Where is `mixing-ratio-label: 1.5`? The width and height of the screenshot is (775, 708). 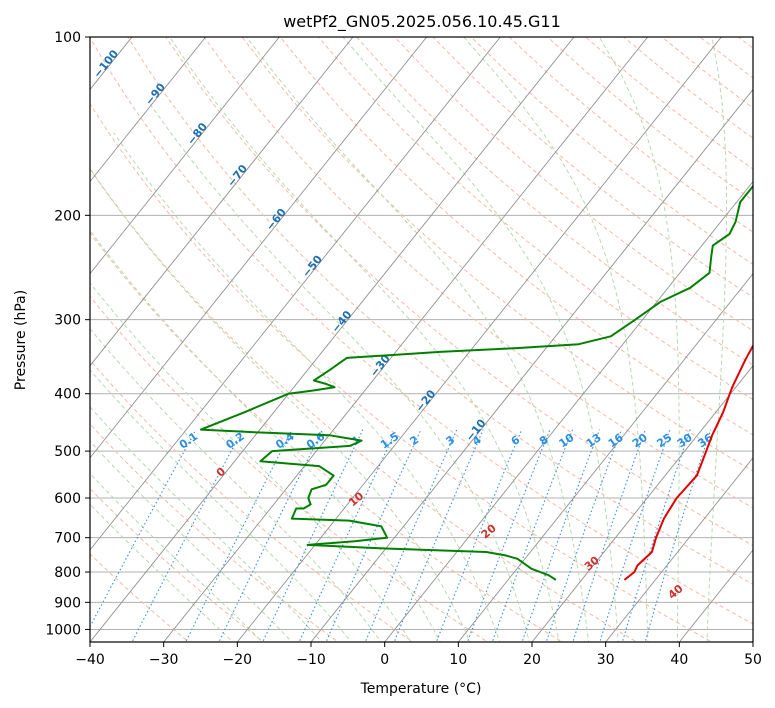 mixing-ratio-label: 1.5 is located at coordinates (389, 441).